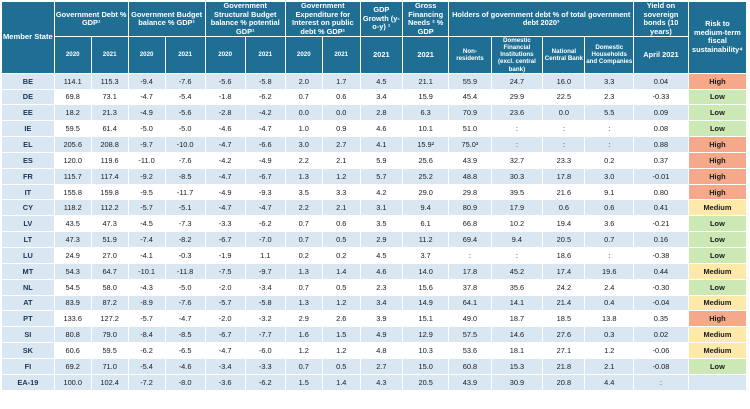 Image resolution: width=750 pixels, height=409 pixels. I want to click on value-cell: 47.3, so click(72, 239).